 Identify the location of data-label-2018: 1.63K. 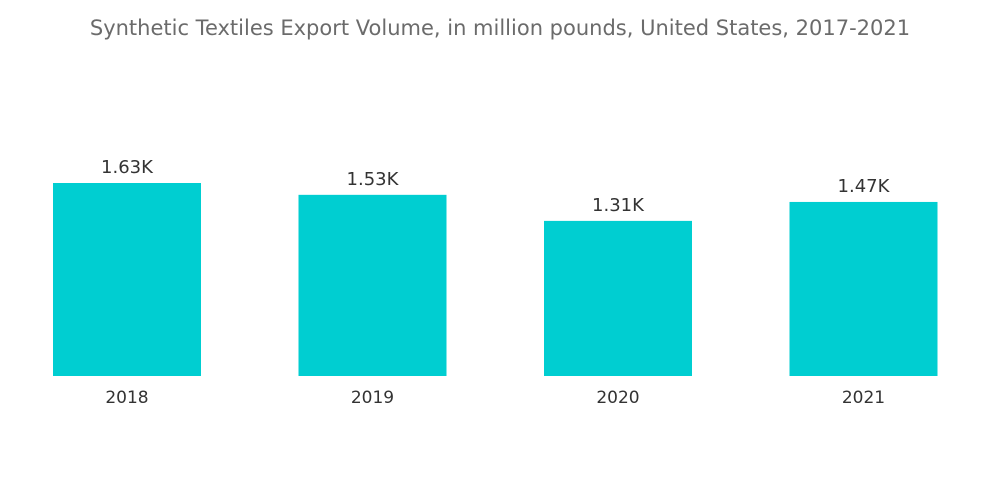
(127, 167).